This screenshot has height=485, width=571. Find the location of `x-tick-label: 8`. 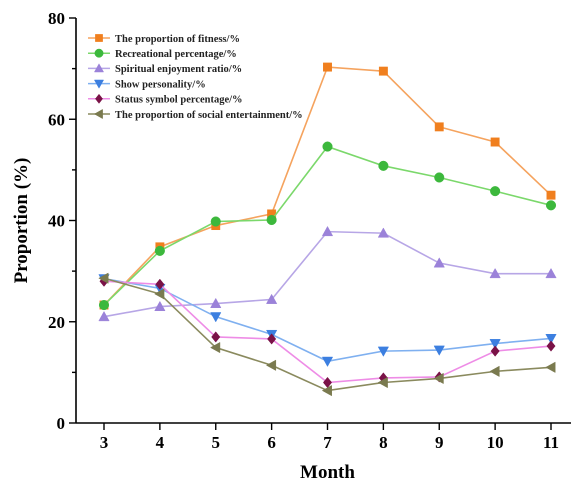

x-tick-label: 8 is located at coordinates (383, 442).